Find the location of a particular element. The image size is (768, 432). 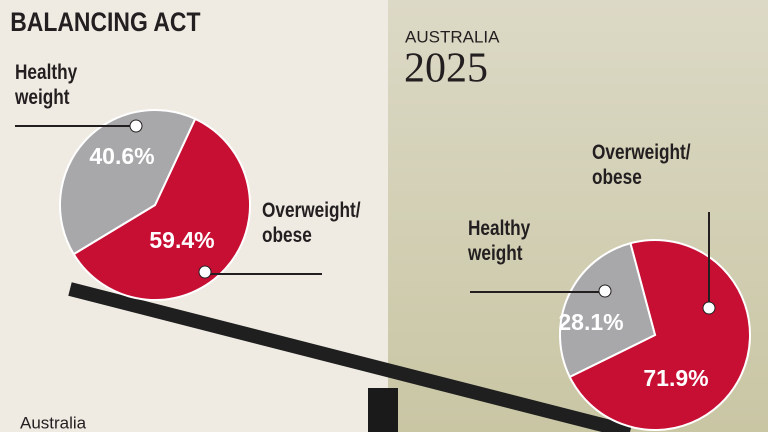

chart-title: 2025 is located at coordinates (446, 69).